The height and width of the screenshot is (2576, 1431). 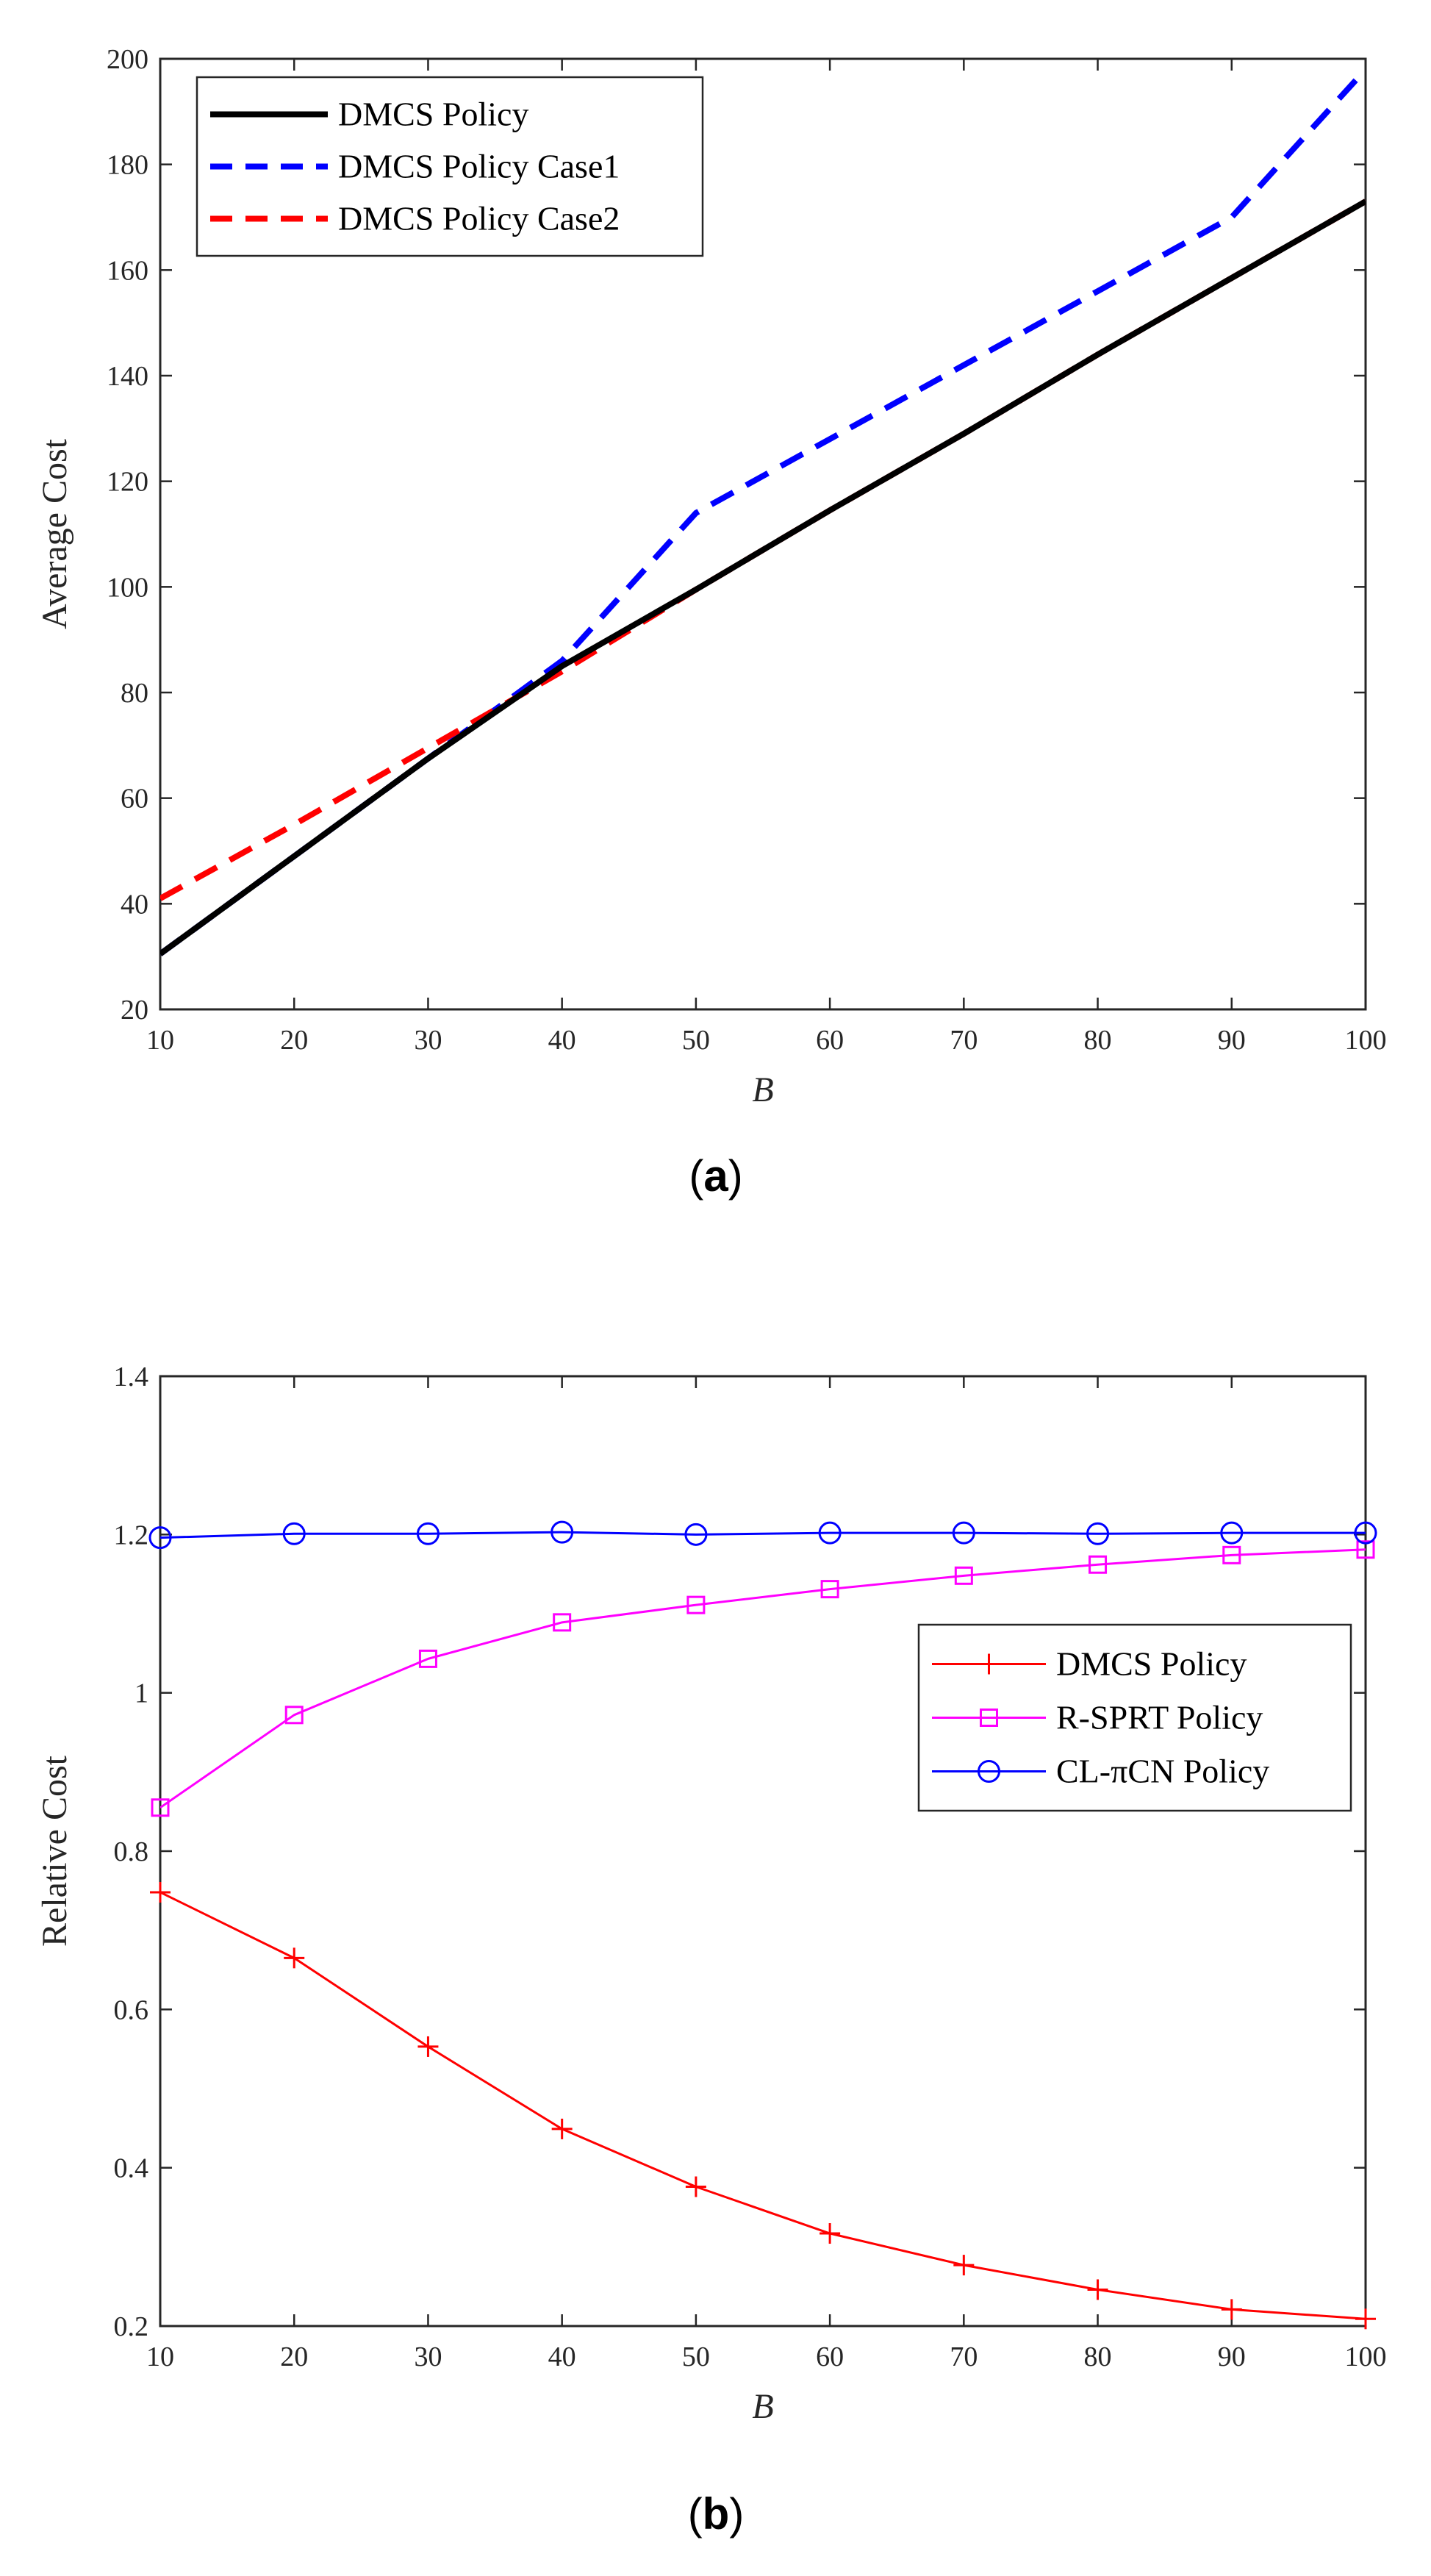 I want to click on panel-a-caption-close: ), so click(x=735, y=1176).